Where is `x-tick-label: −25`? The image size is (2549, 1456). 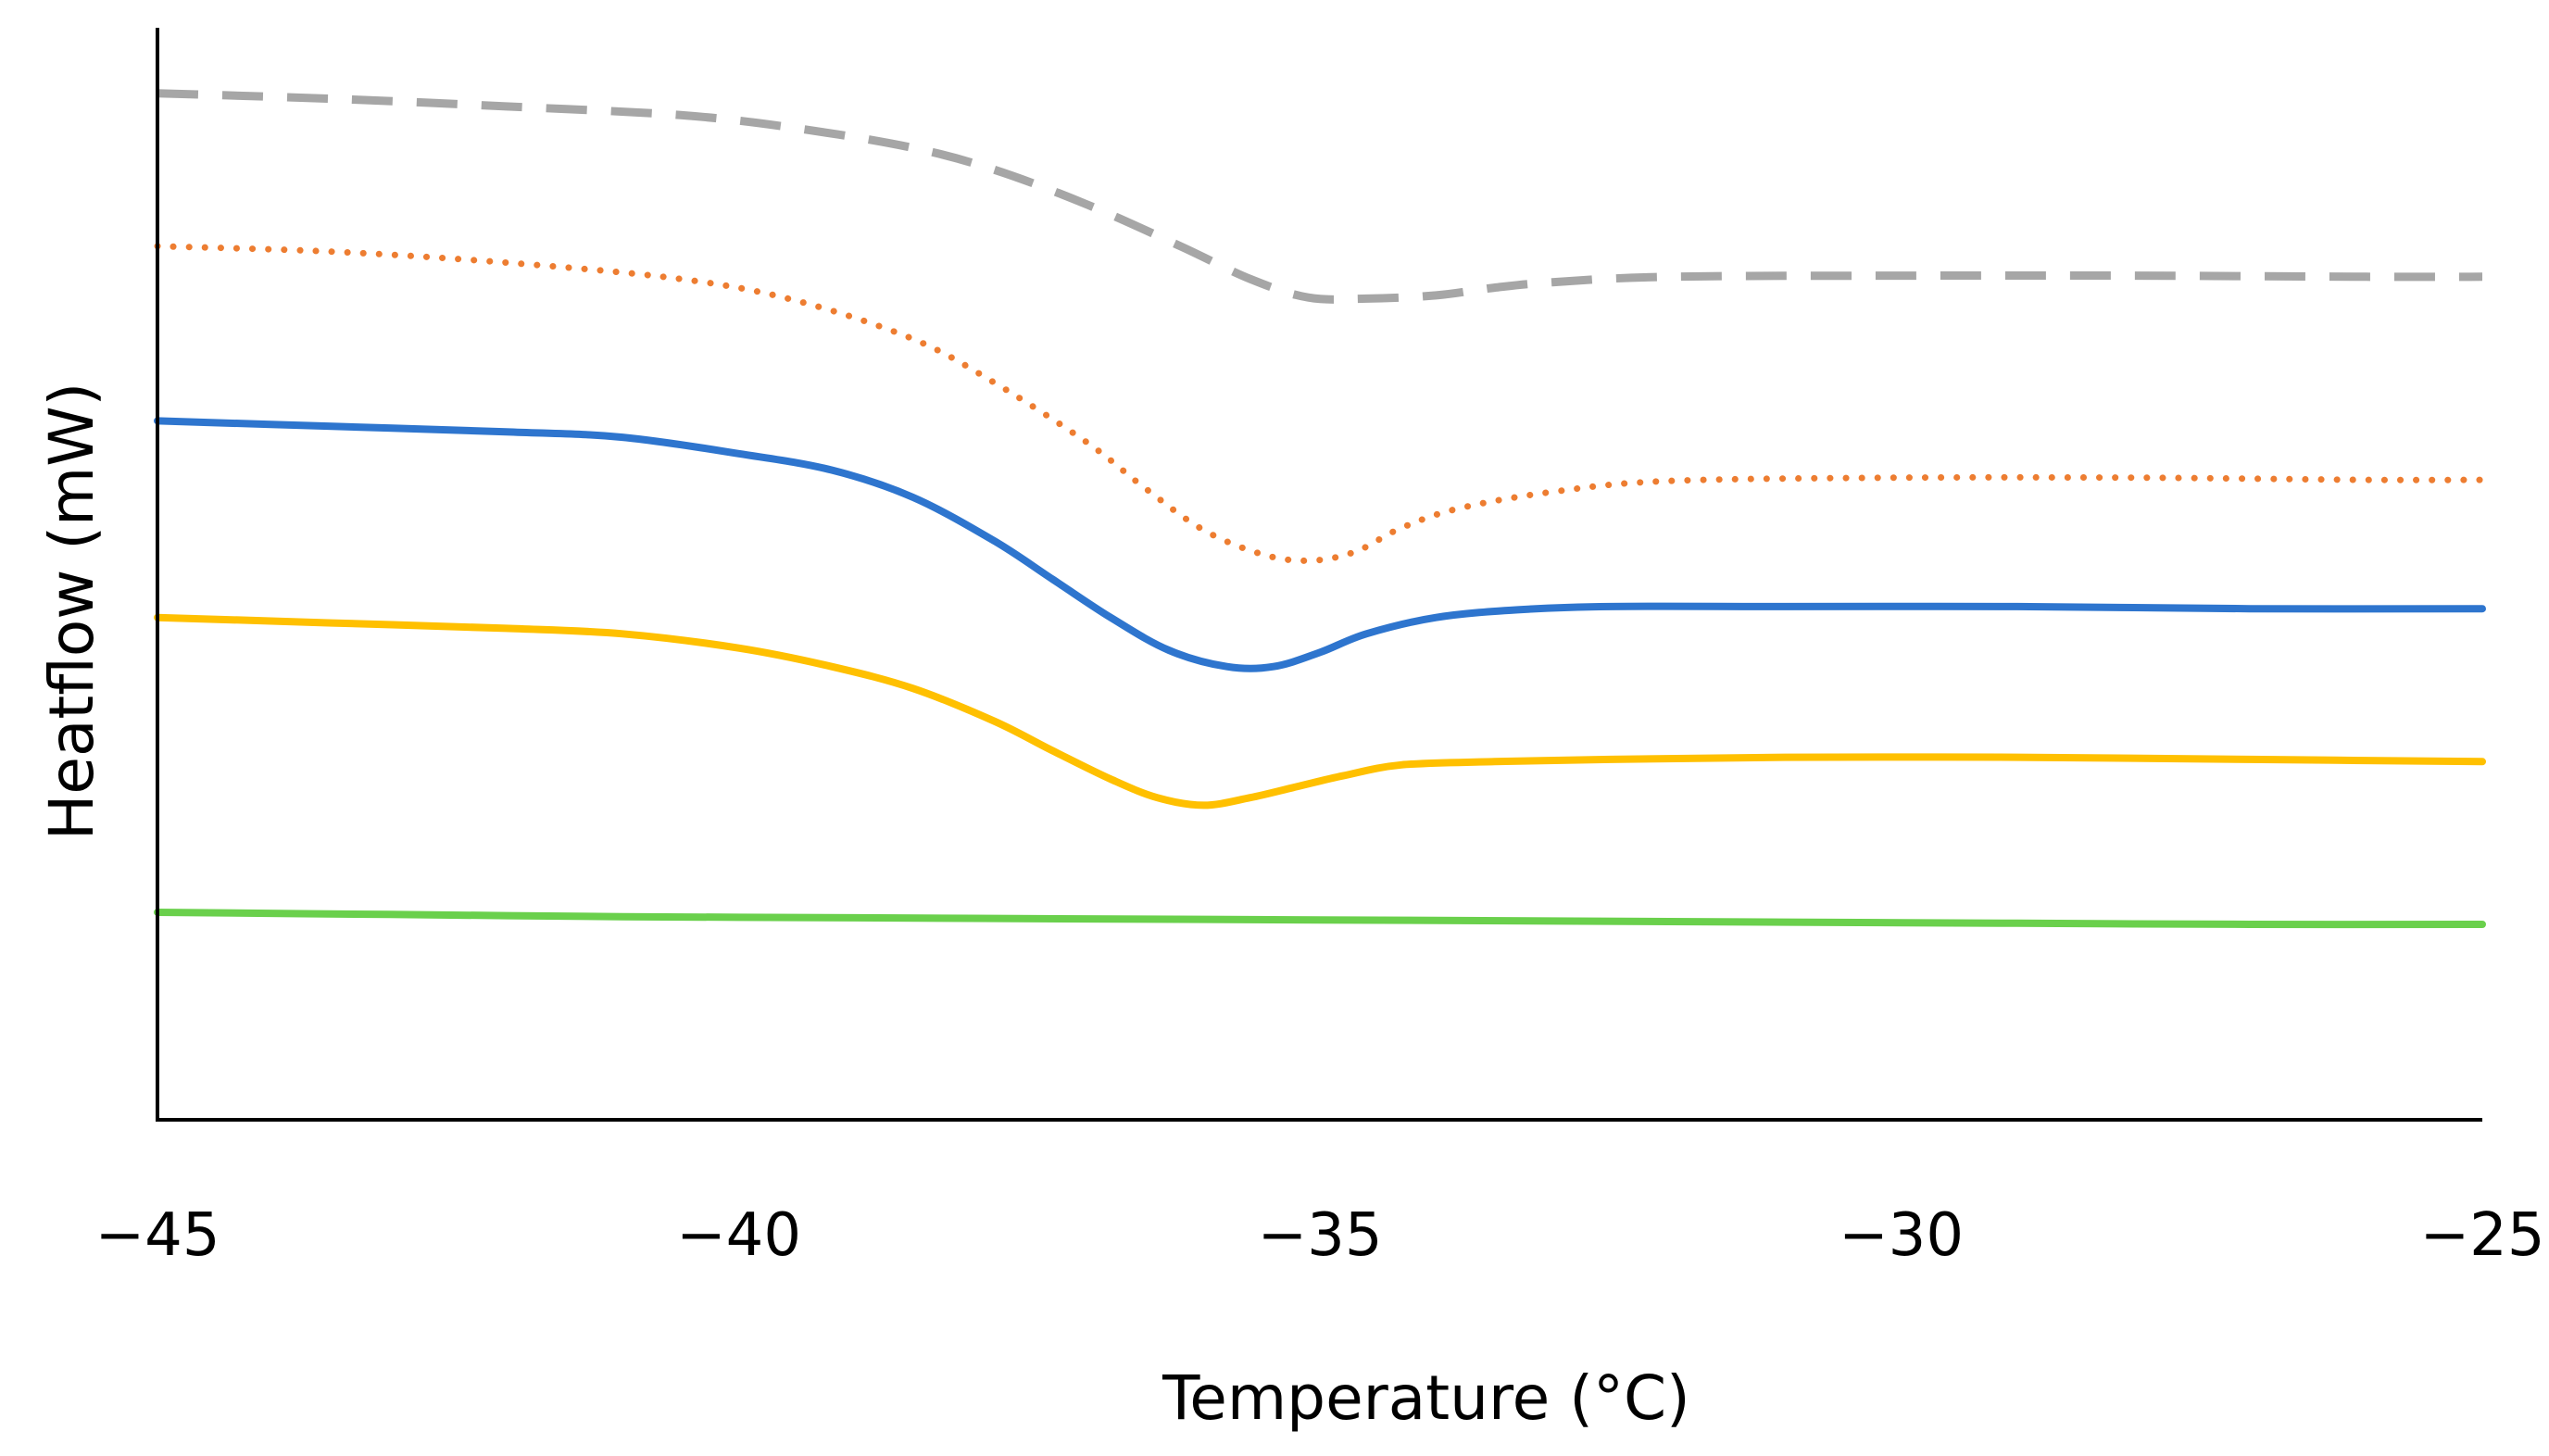 x-tick-label: −25 is located at coordinates (2481, 1235).